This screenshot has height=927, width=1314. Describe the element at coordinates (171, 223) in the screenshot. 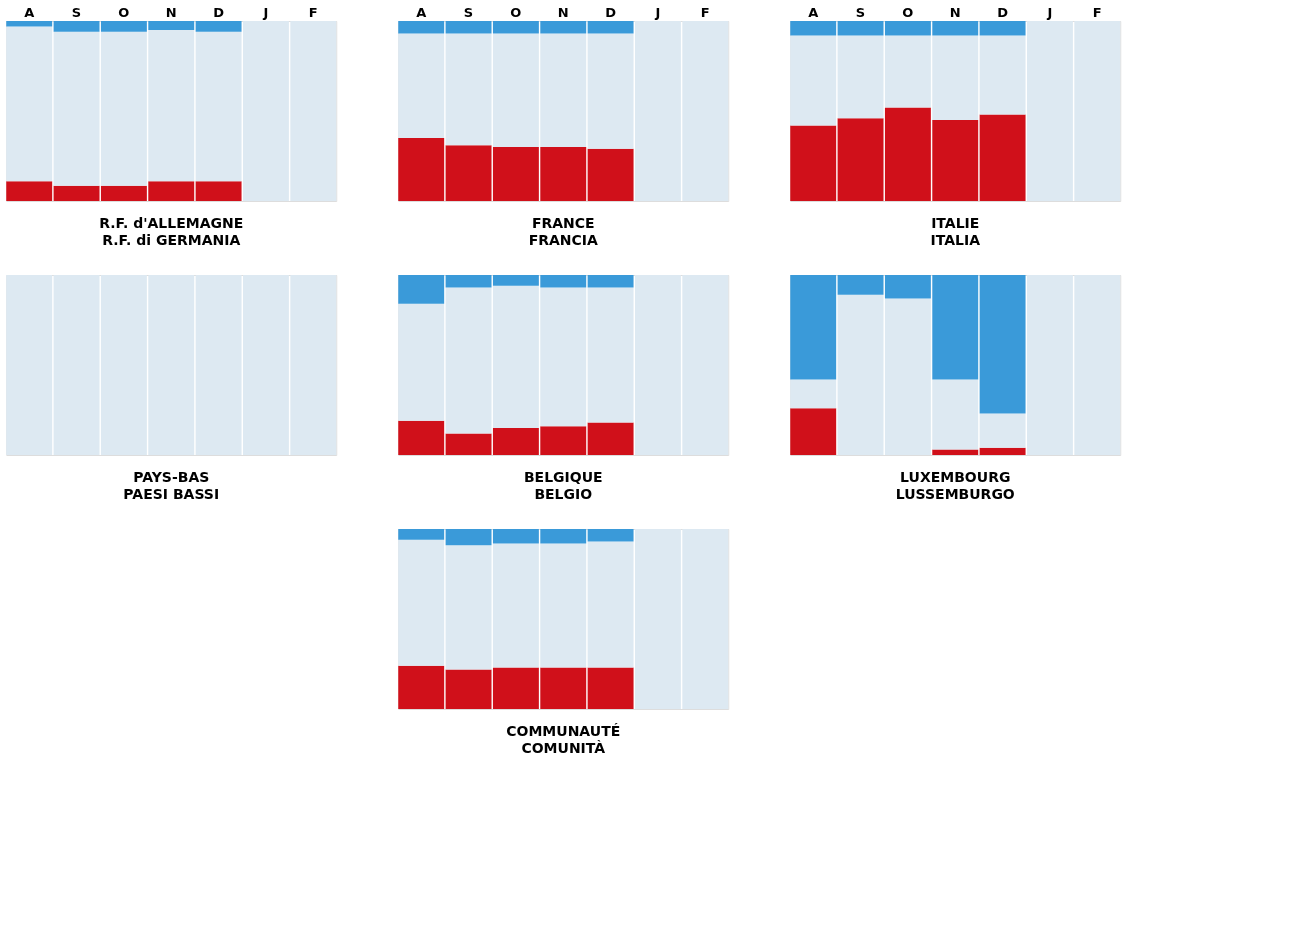

I see `text: R.F. d'ALLEMAGNE` at that location.